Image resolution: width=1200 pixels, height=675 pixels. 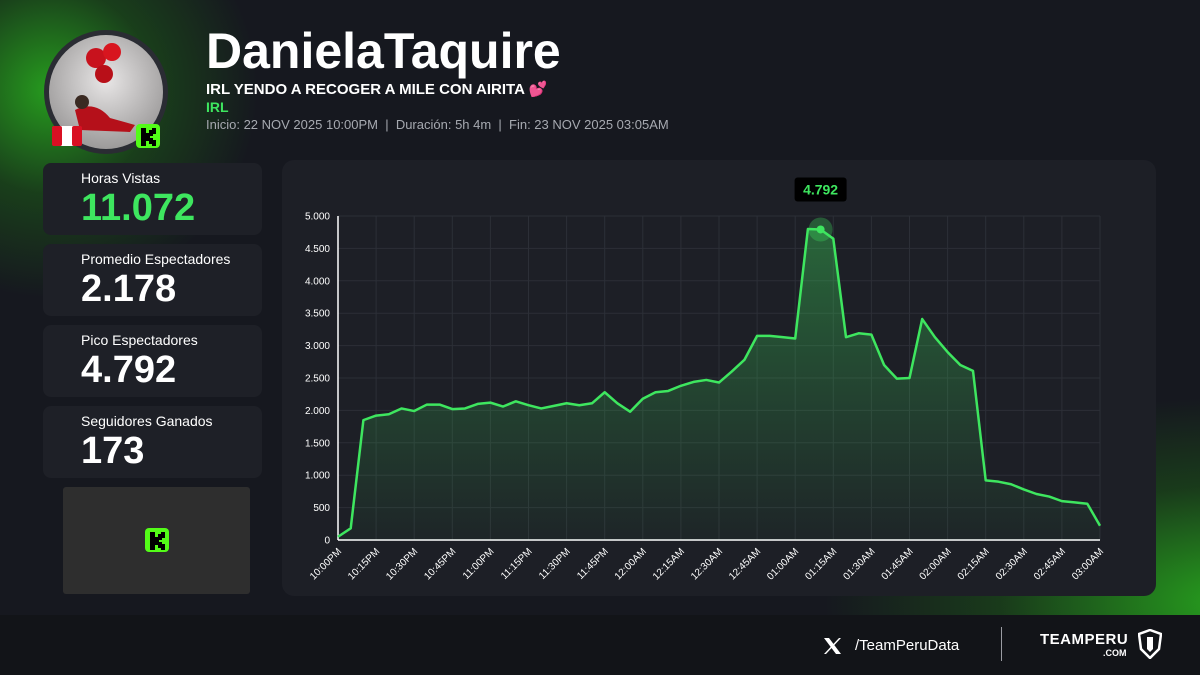 What do you see at coordinates (517, 564) in the screenshot?
I see `x-tick-label: 11:15PM` at bounding box center [517, 564].